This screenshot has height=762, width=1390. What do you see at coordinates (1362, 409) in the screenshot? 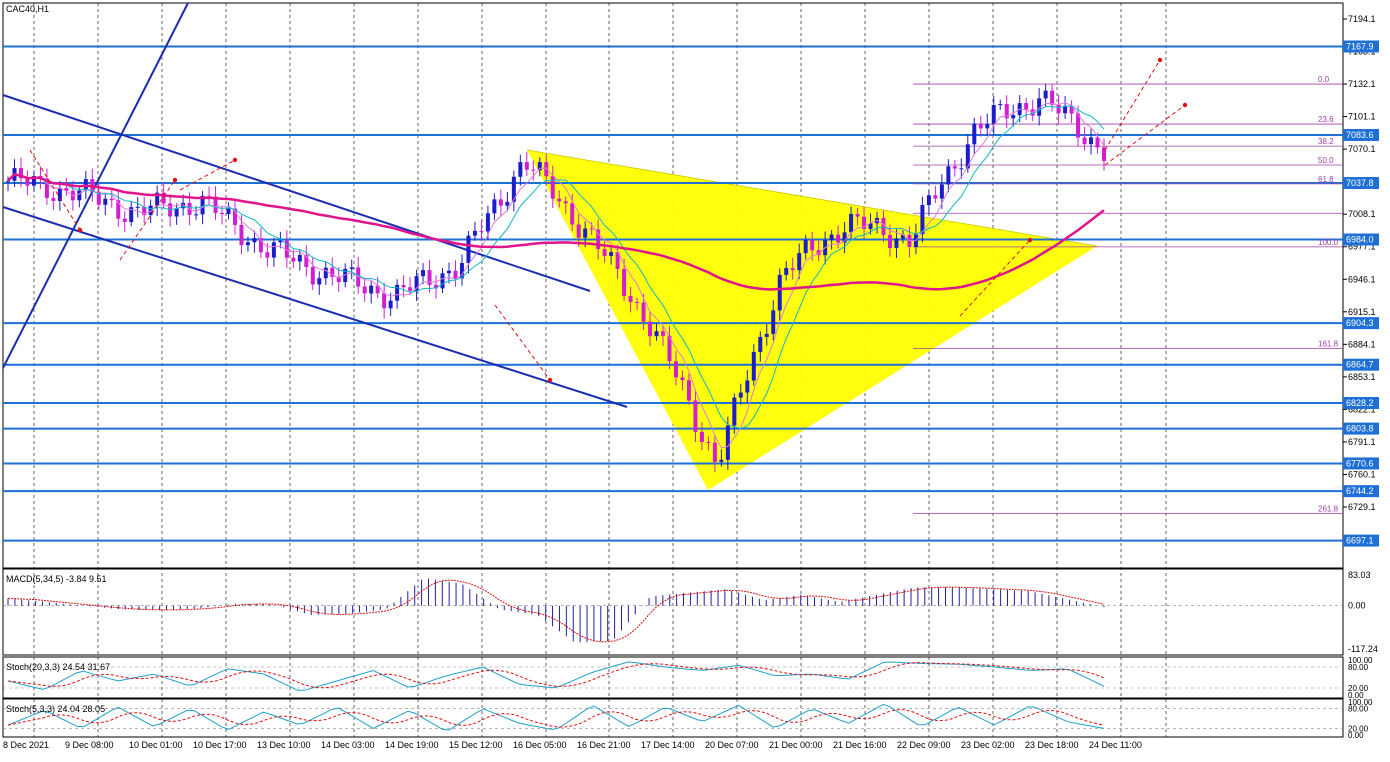
I see `price-tick-label: 6822.1` at bounding box center [1362, 409].